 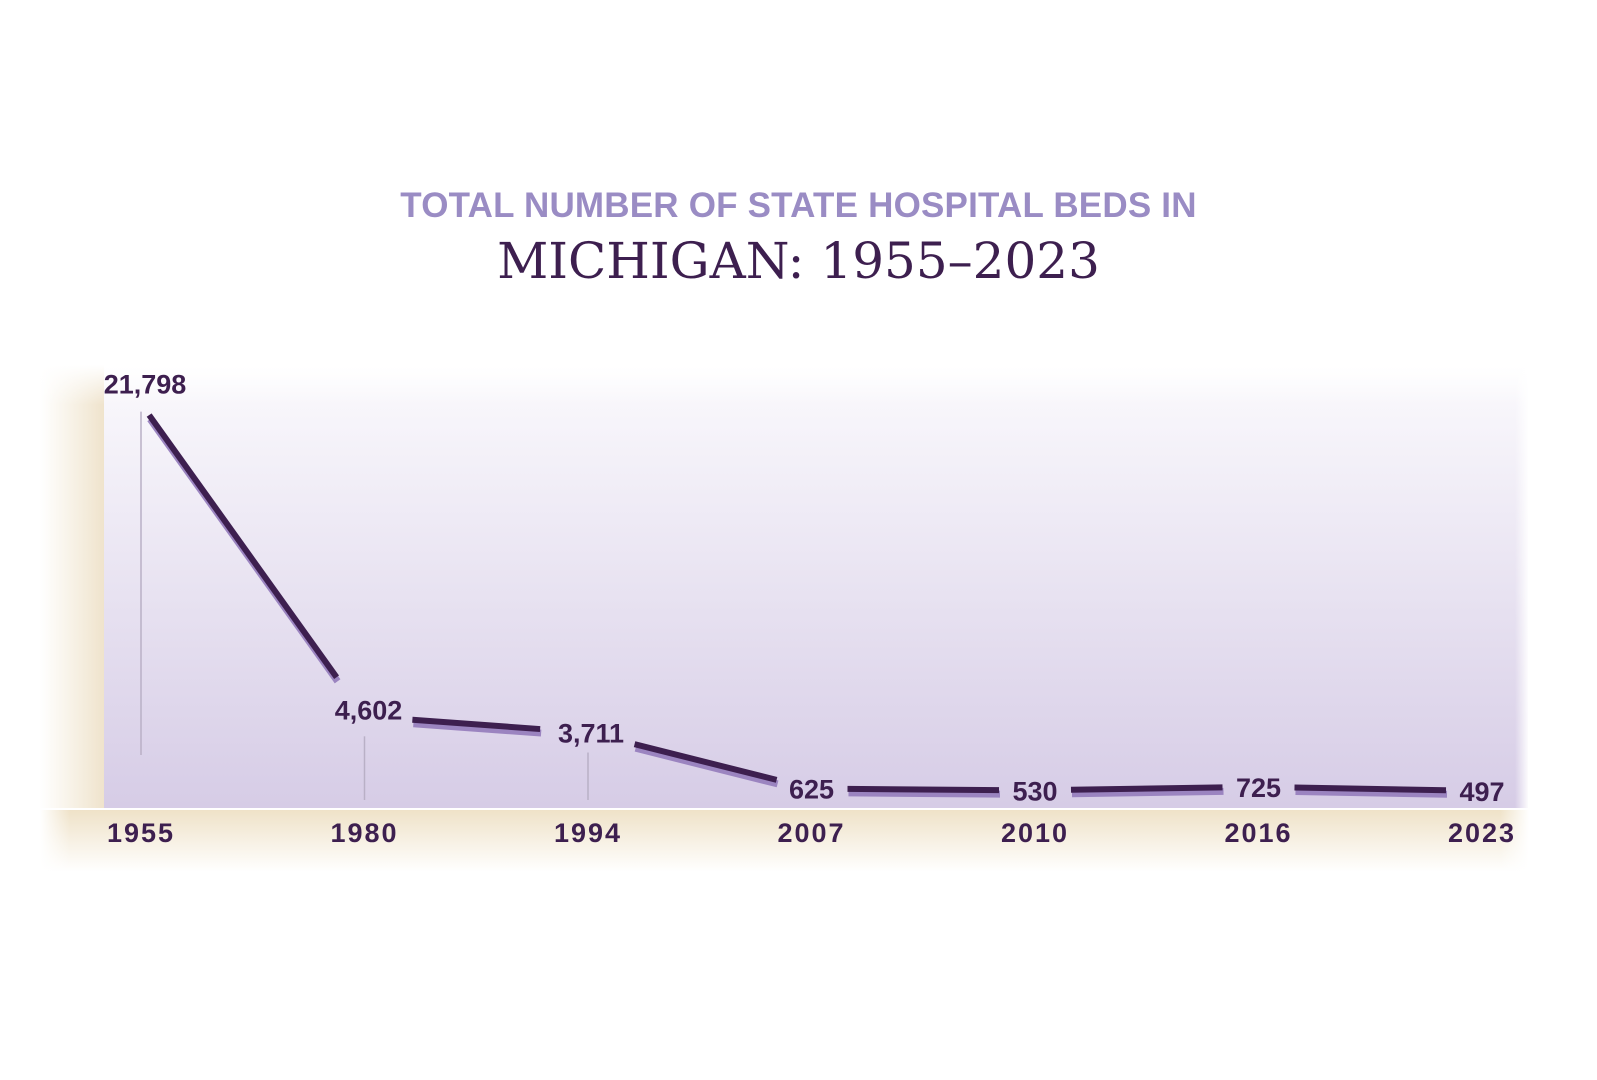 I want to click on data-label: 530, so click(x=1034, y=791).